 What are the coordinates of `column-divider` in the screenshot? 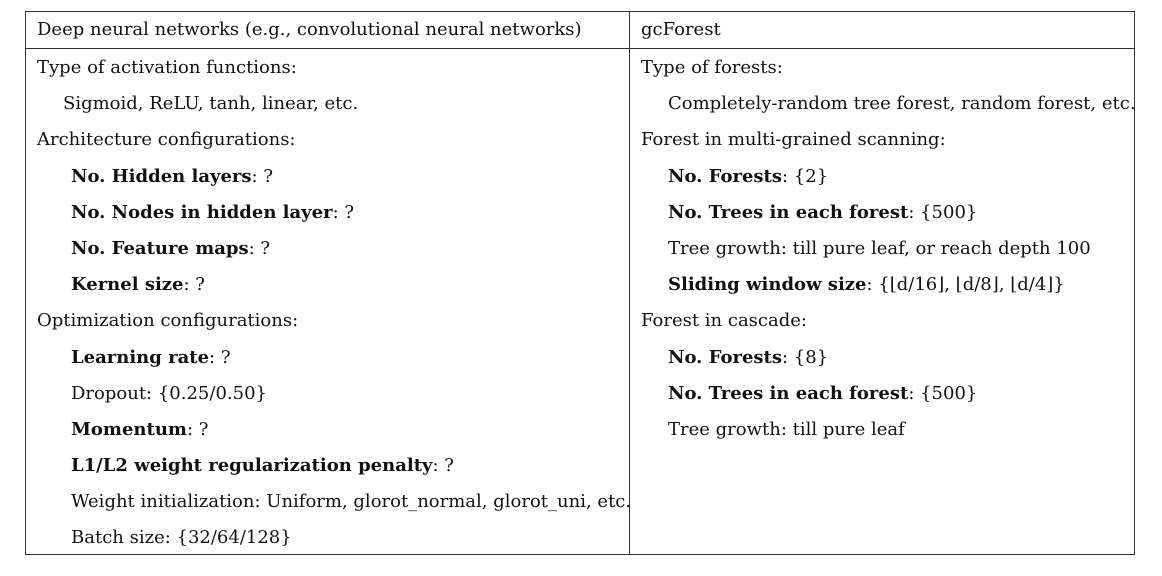 It's located at (629, 283).